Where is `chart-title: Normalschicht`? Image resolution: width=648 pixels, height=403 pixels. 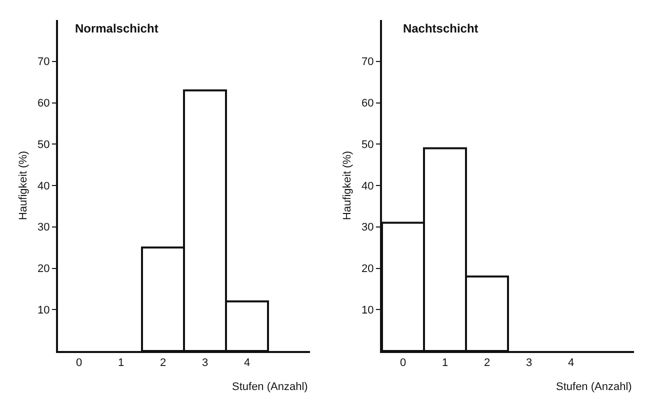
chart-title: Normalschicht is located at coordinates (116, 29).